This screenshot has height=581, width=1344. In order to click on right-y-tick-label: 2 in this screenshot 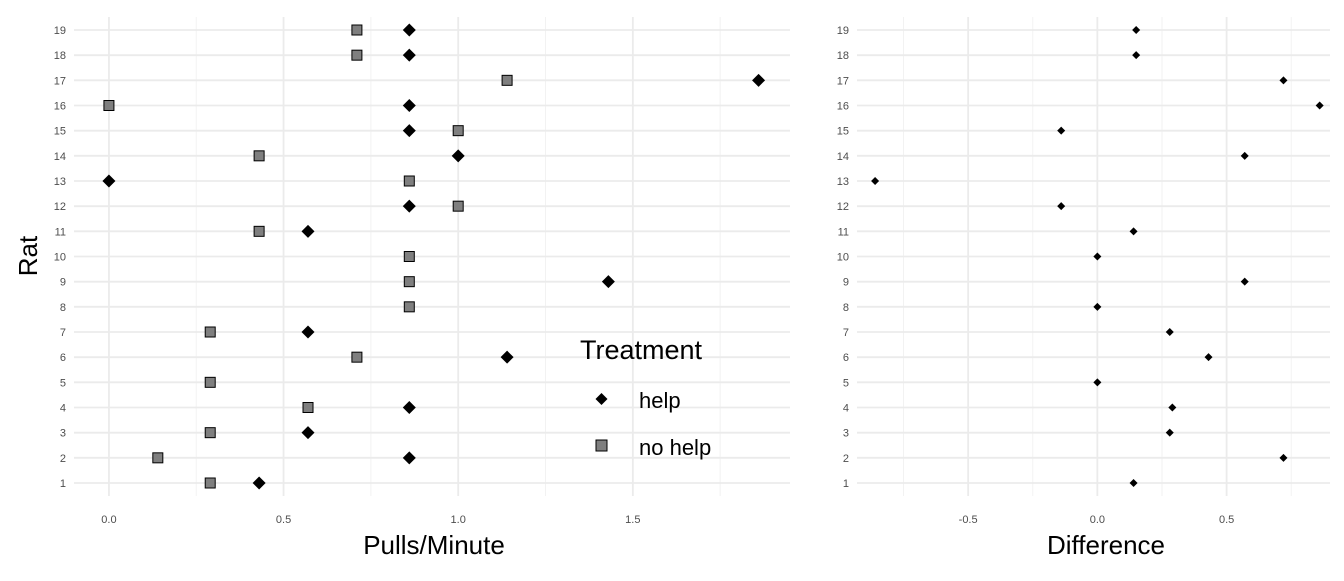, I will do `click(846, 459)`.